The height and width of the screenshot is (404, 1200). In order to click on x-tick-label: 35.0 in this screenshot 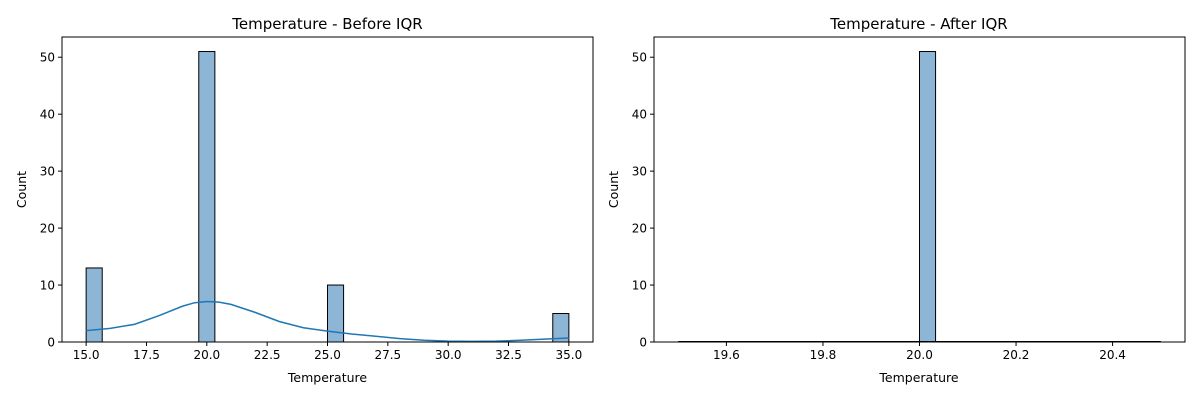, I will do `click(569, 355)`.